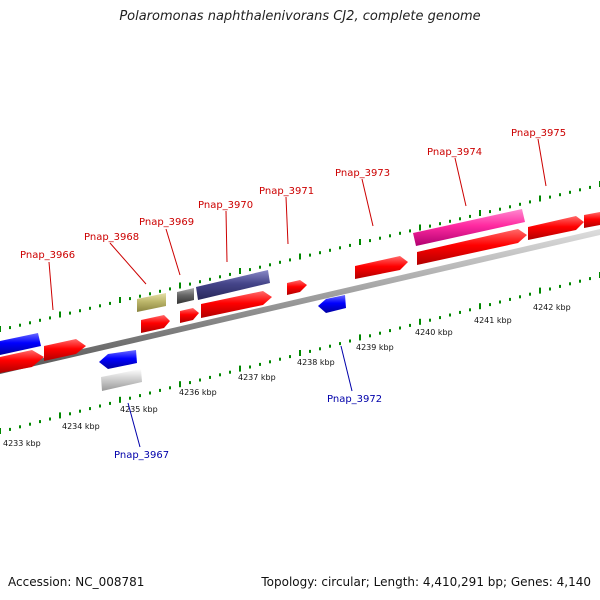  Describe the element at coordinates (139, 409) in the screenshot. I see `scale-label-4235: 4235 kbp` at that location.